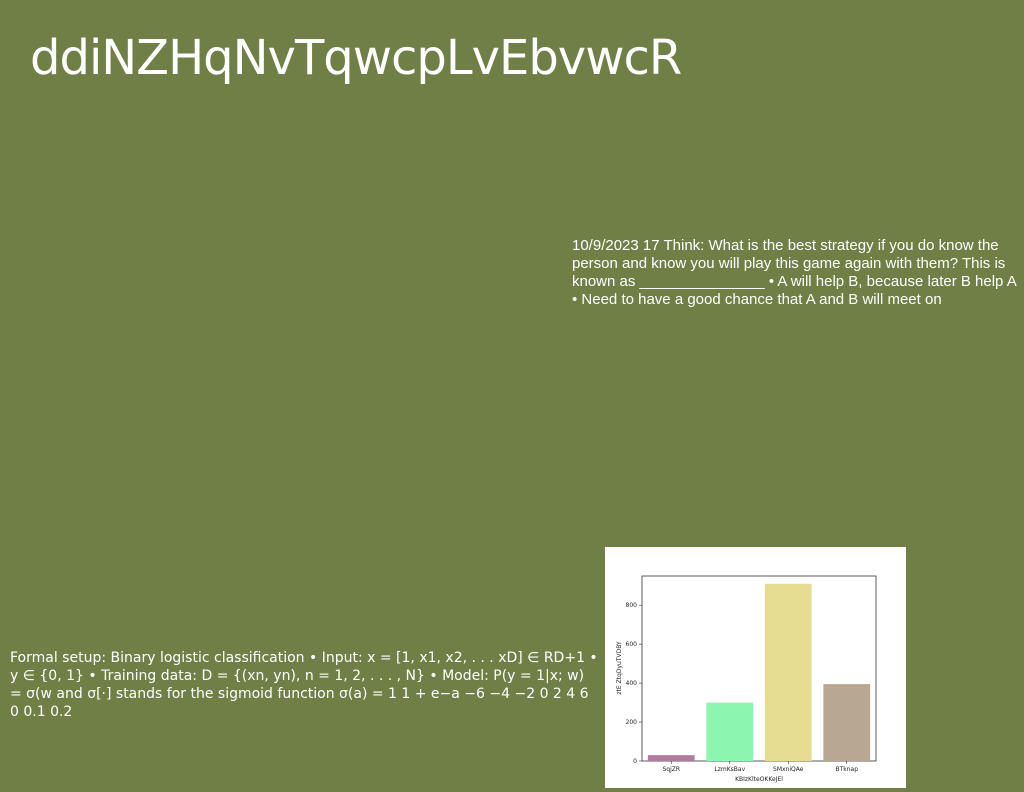 This screenshot has width=1024, height=792. What do you see at coordinates (632, 683) in the screenshot?
I see `y-tick-label: 400` at bounding box center [632, 683].